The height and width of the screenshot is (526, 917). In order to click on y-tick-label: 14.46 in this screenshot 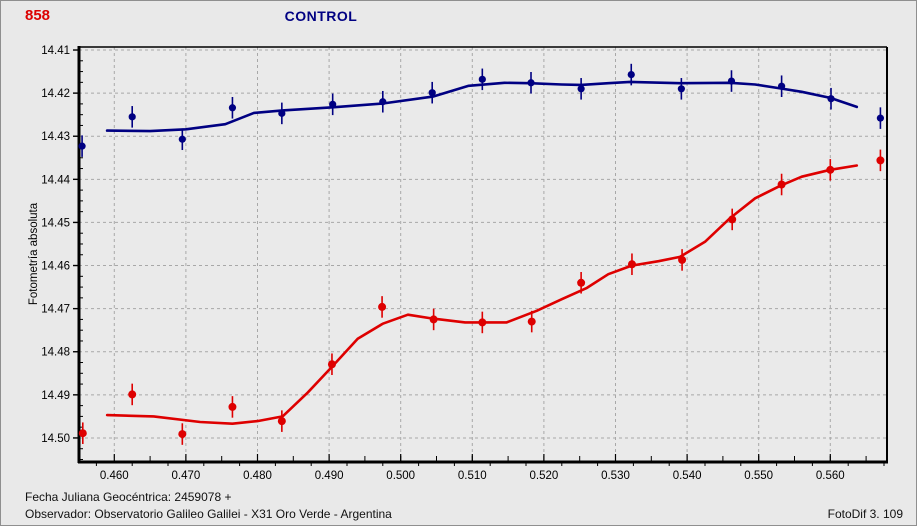, I will do `click(55, 267)`.